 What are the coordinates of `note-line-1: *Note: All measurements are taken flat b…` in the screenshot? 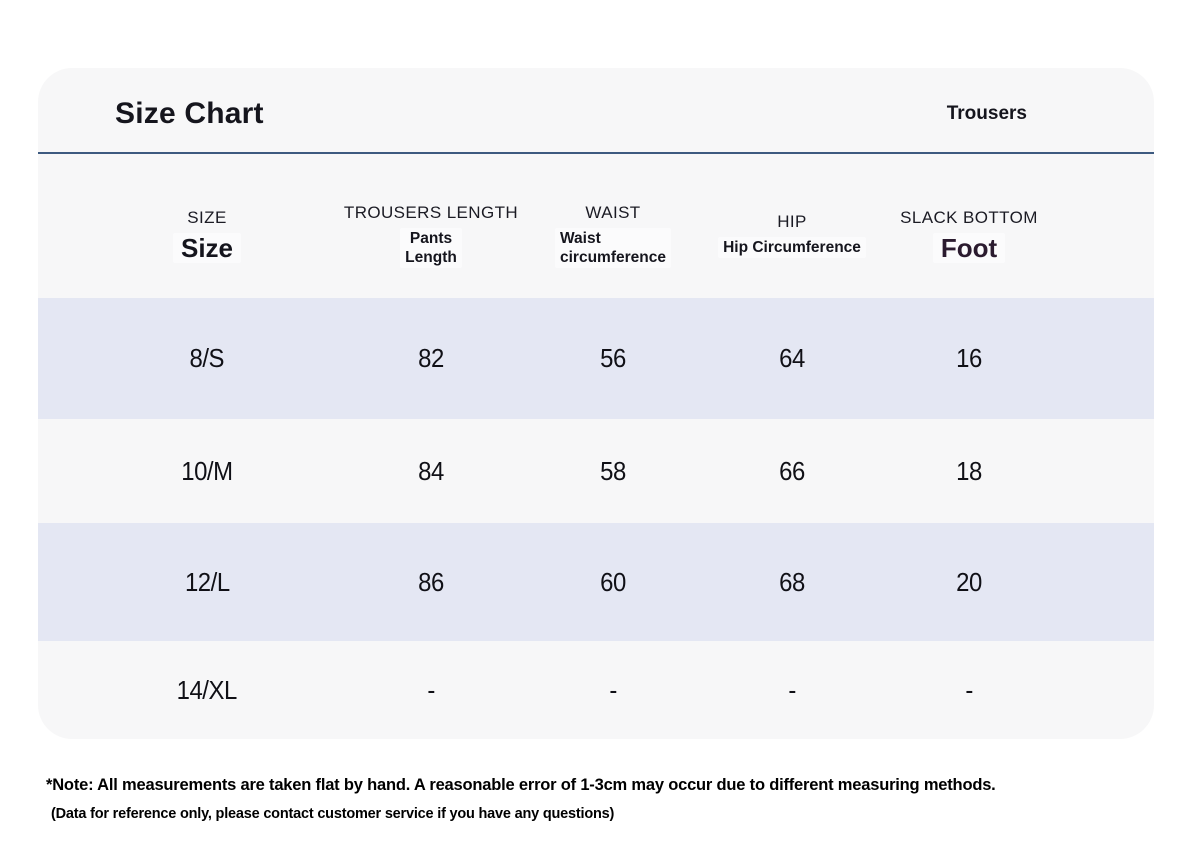 It's located at (521, 785).